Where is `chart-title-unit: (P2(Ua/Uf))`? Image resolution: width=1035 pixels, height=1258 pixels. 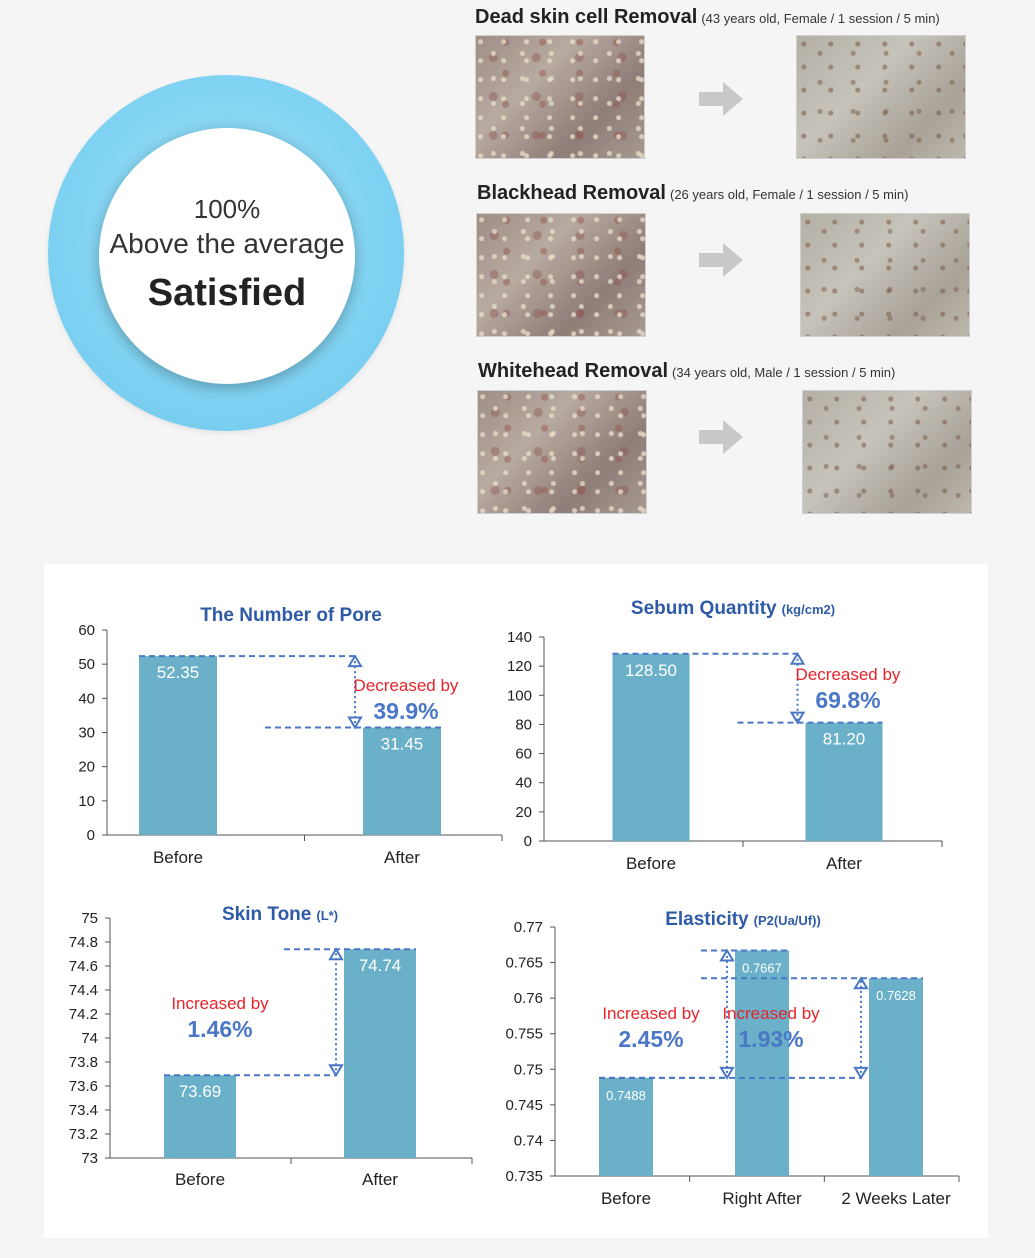
chart-title-unit: (P2(Ua/Uf)) is located at coordinates (787, 920).